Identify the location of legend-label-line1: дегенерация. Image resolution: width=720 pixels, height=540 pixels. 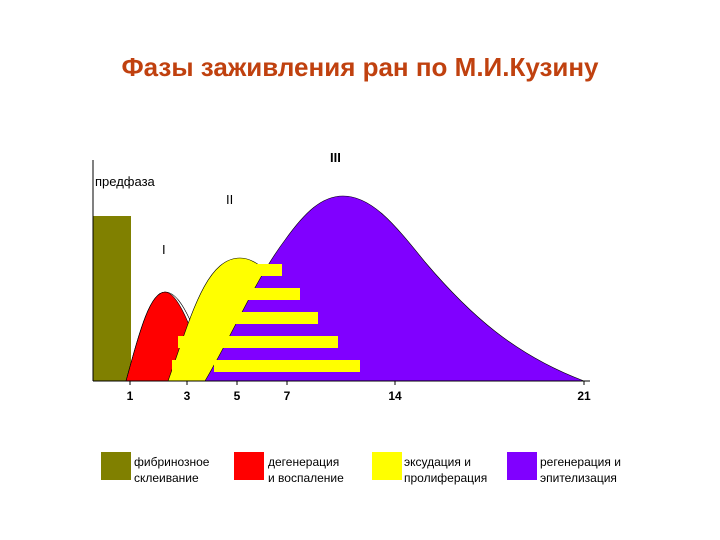
(303, 462).